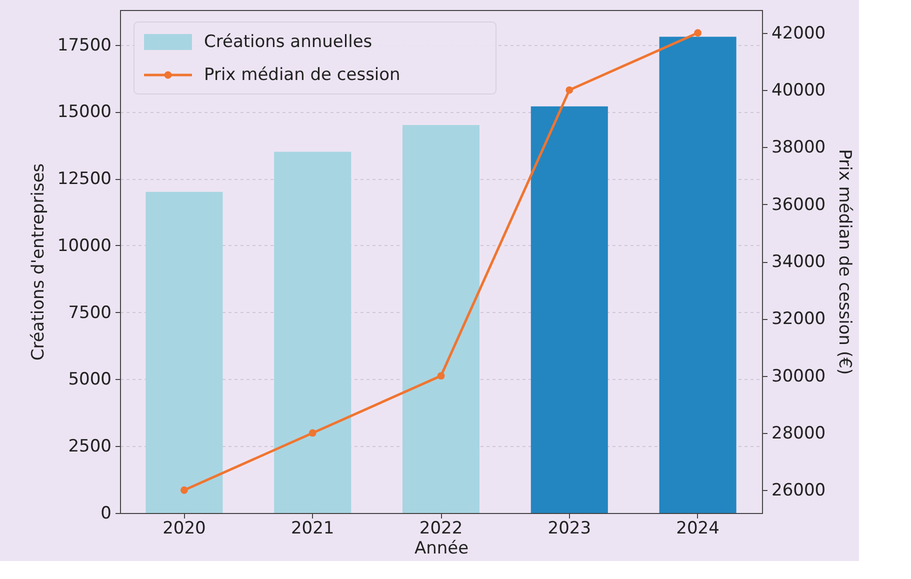 The height and width of the screenshot is (579, 911). What do you see at coordinates (698, 528) in the screenshot?
I see `x-tick-label: 2024` at bounding box center [698, 528].